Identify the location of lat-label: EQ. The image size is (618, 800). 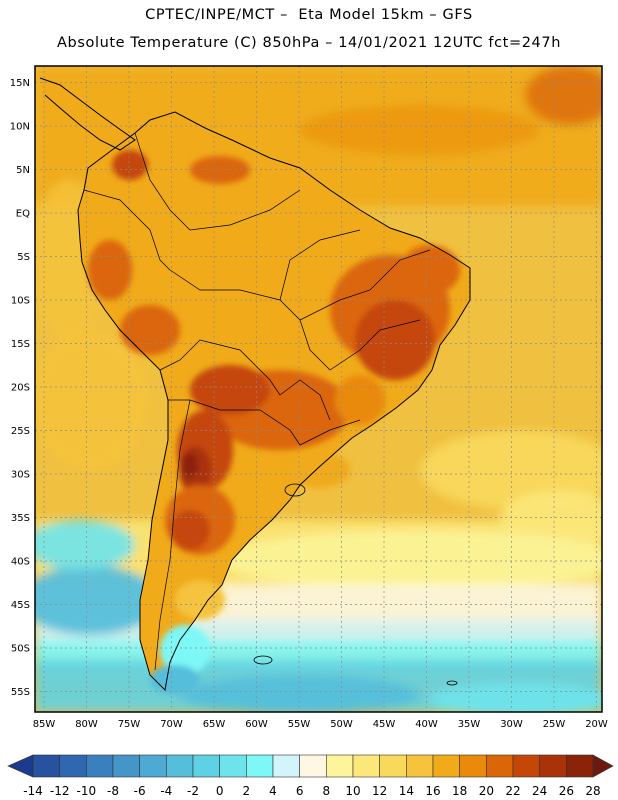
(23, 214).